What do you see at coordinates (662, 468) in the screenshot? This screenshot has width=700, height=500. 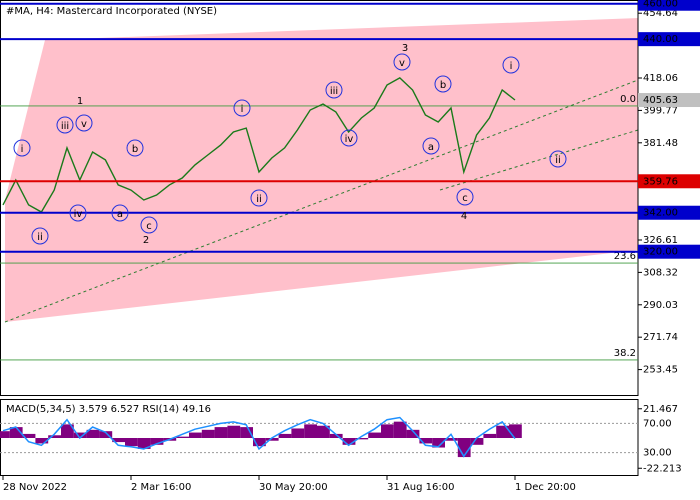 I see `y-tick-label: -22.213` at bounding box center [662, 468].